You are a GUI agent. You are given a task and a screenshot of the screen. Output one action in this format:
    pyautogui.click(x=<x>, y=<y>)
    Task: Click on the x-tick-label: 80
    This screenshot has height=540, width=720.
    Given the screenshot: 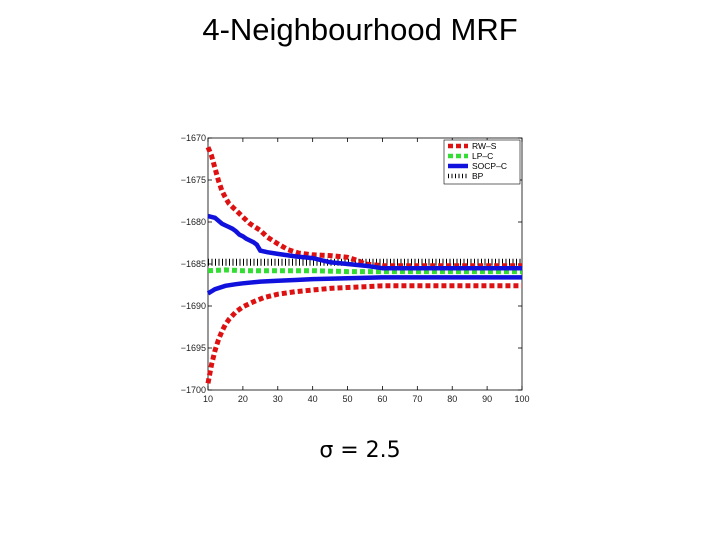 What is the action you would take?
    pyautogui.click(x=452, y=399)
    